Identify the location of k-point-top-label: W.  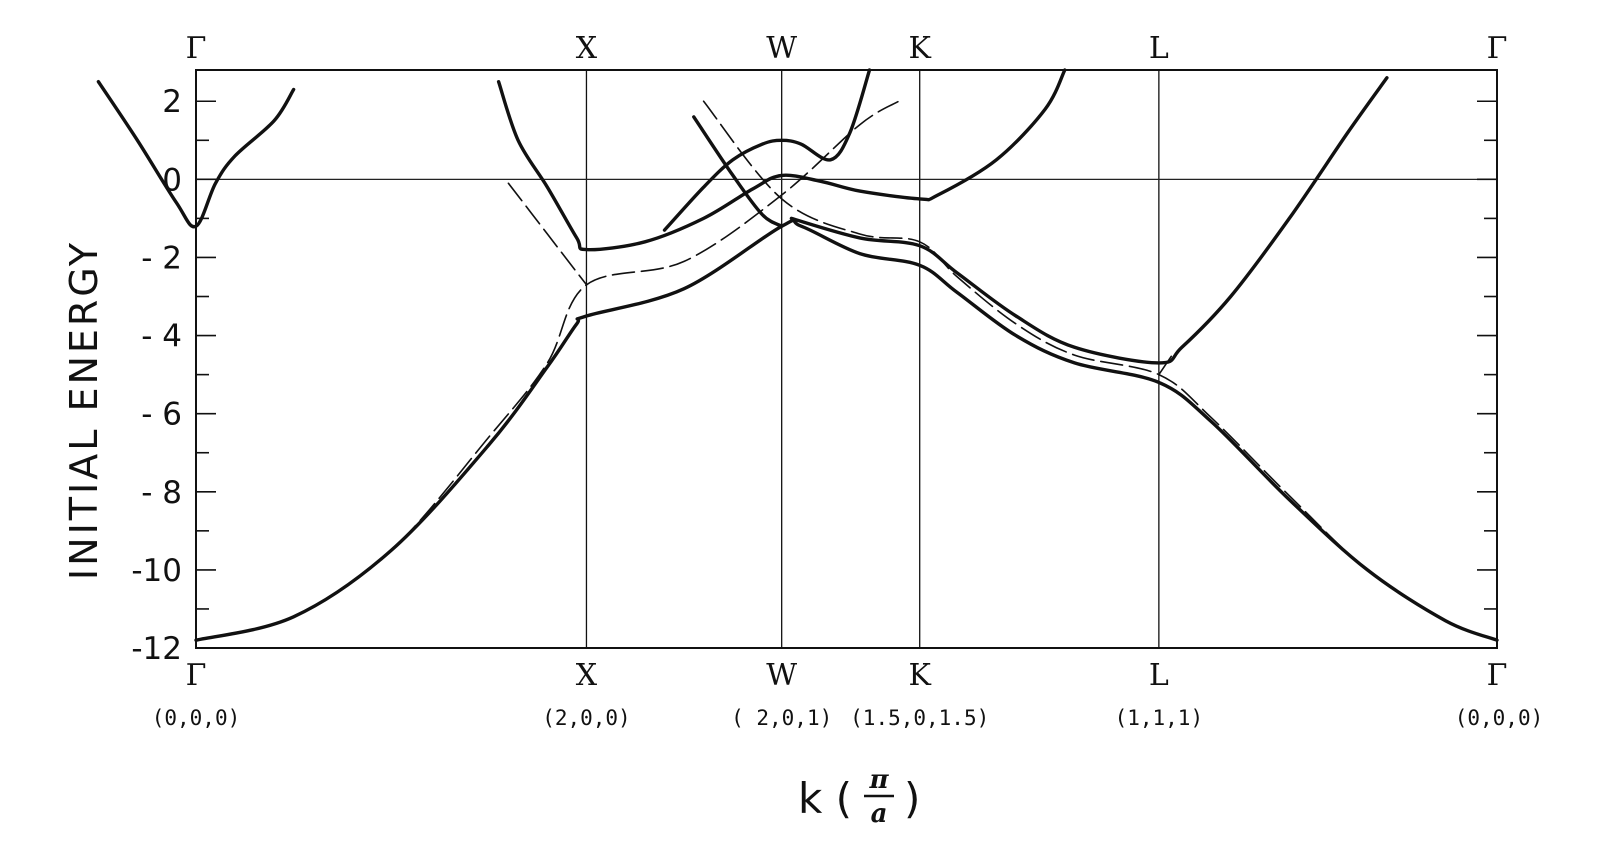
(781, 48).